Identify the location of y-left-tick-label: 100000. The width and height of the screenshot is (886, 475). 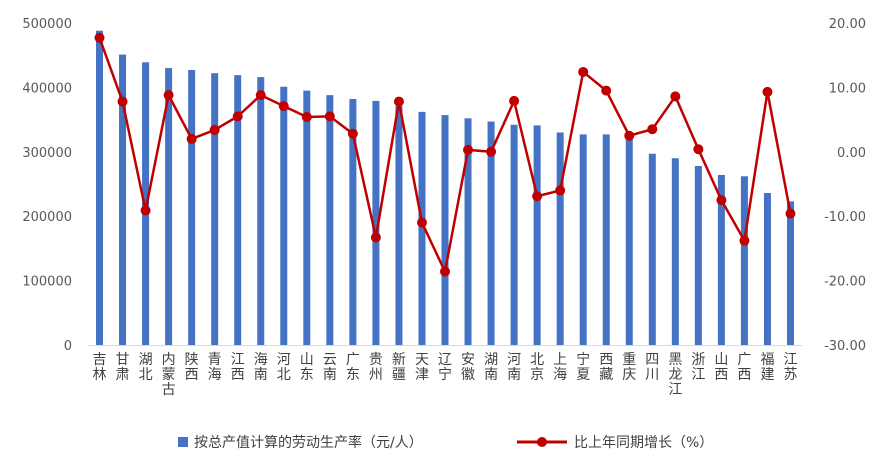
(47, 282).